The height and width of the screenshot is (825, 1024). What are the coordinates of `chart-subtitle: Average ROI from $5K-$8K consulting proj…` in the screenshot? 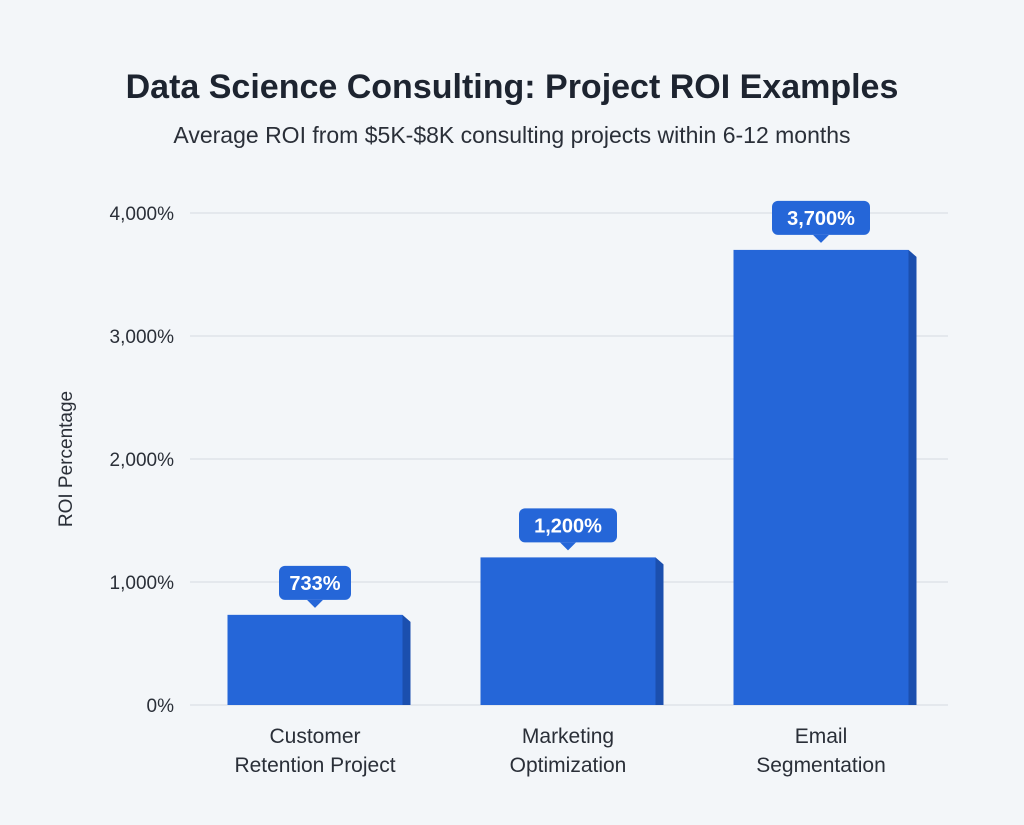 It's located at (512, 135).